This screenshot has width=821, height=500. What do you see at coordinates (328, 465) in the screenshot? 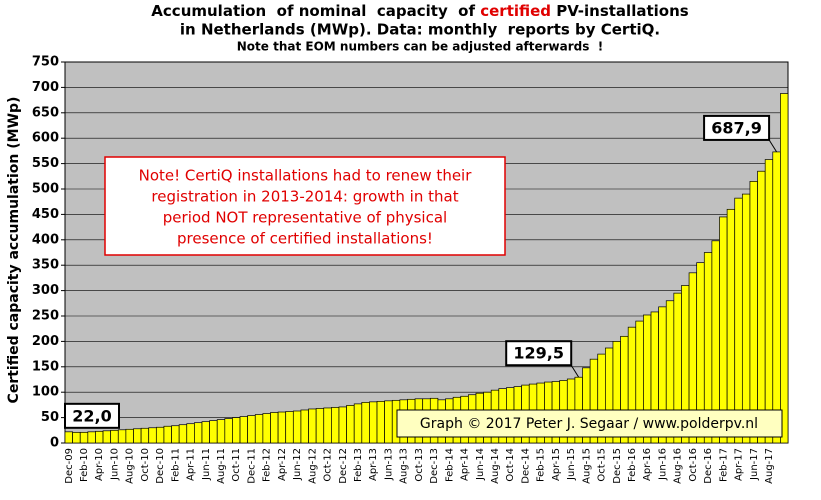
I see `x-tick-label: Oct-12` at bounding box center [328, 465].